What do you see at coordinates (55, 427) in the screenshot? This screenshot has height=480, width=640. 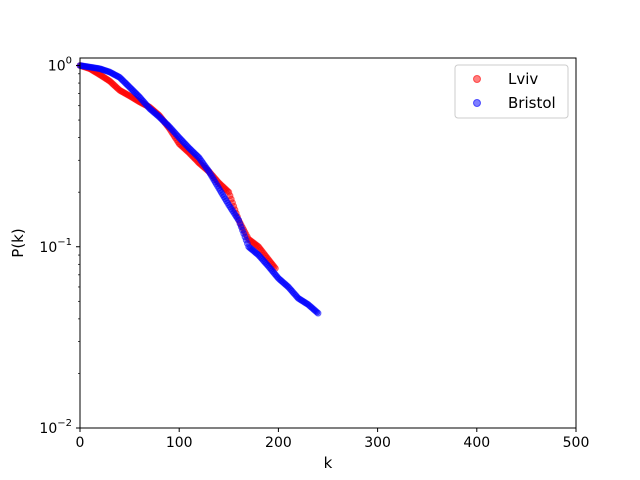 I see `y-tick-label: 10⁻²` at bounding box center [55, 427].